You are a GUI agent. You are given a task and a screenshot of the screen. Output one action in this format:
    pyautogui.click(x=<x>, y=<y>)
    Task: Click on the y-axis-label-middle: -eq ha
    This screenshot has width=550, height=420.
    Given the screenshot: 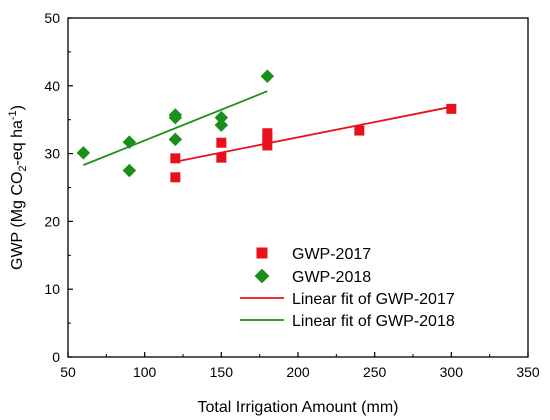 What is the action you would take?
    pyautogui.click(x=17, y=142)
    